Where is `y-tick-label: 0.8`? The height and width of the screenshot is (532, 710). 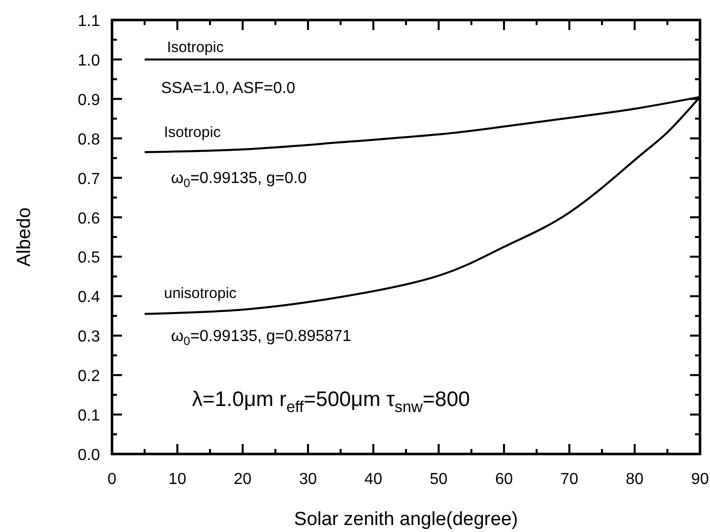
y-tick-label: 0.8 is located at coordinates (89, 139).